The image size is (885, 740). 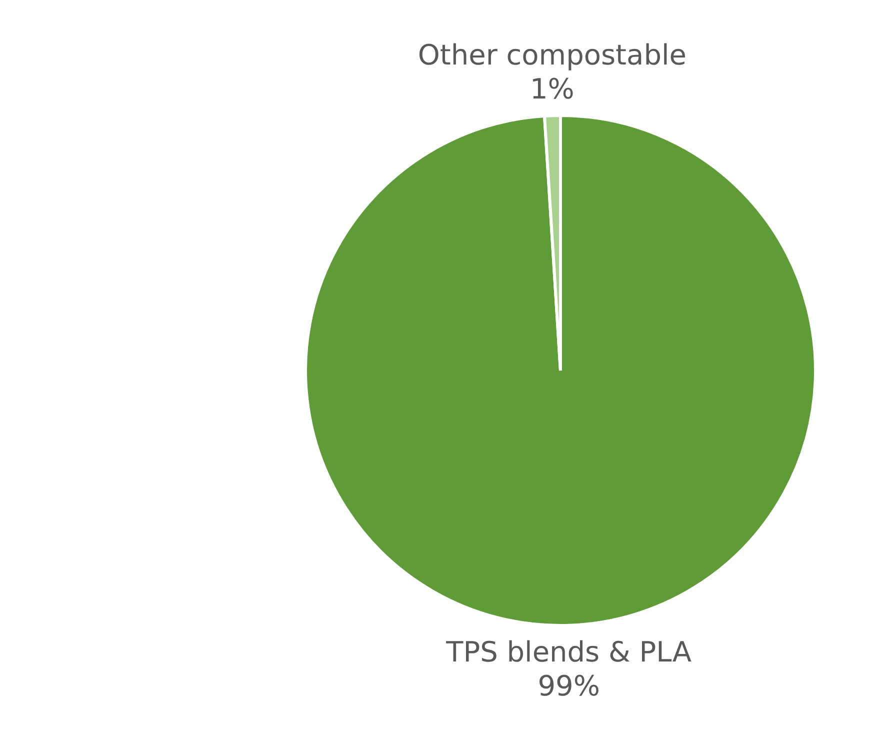 What do you see at coordinates (569, 686) in the screenshot?
I see `data-label: 99%` at bounding box center [569, 686].